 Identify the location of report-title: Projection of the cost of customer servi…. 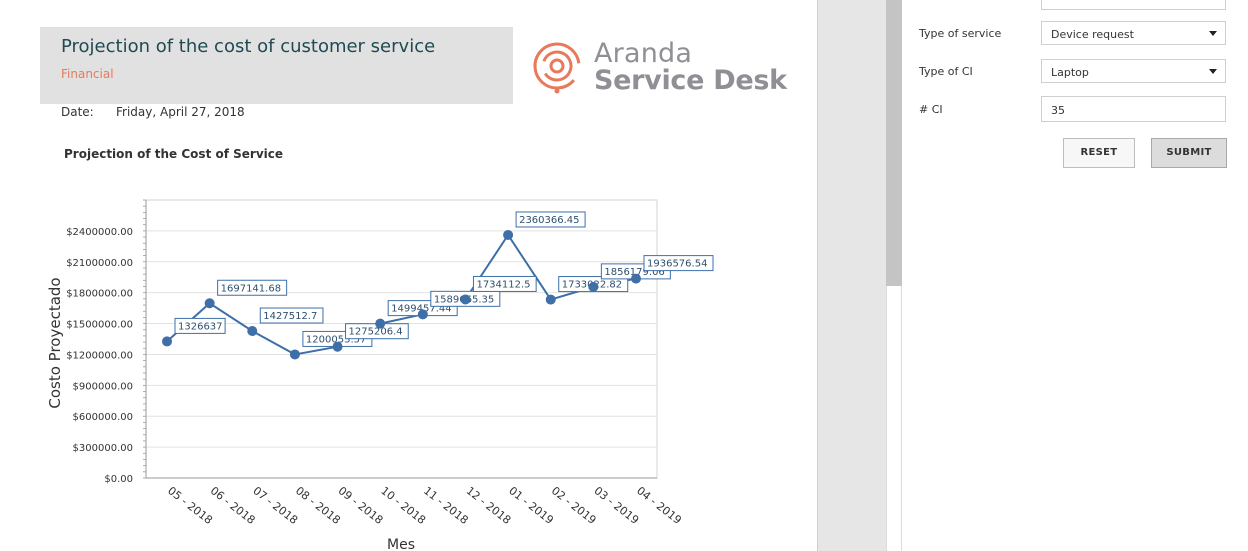
(248, 46).